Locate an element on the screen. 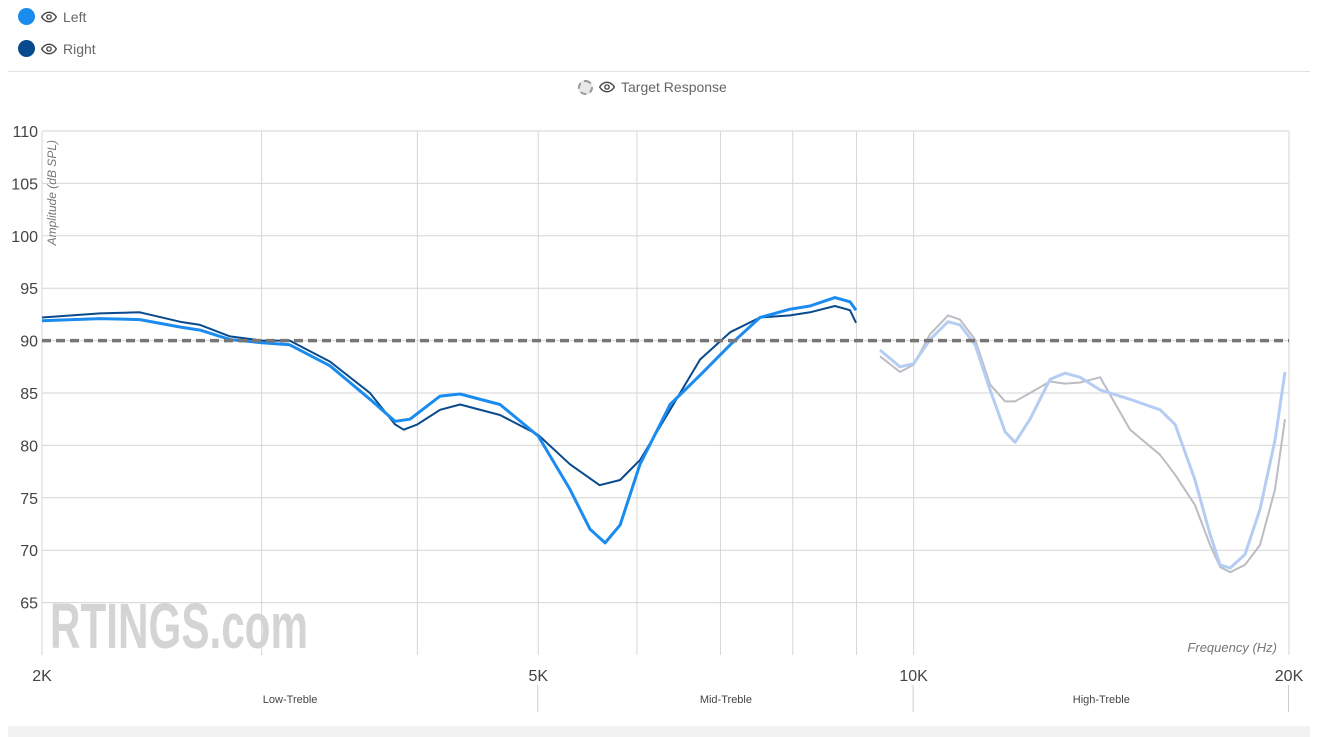 The height and width of the screenshot is (737, 1321). legend-label-right: Right is located at coordinates (79, 48).